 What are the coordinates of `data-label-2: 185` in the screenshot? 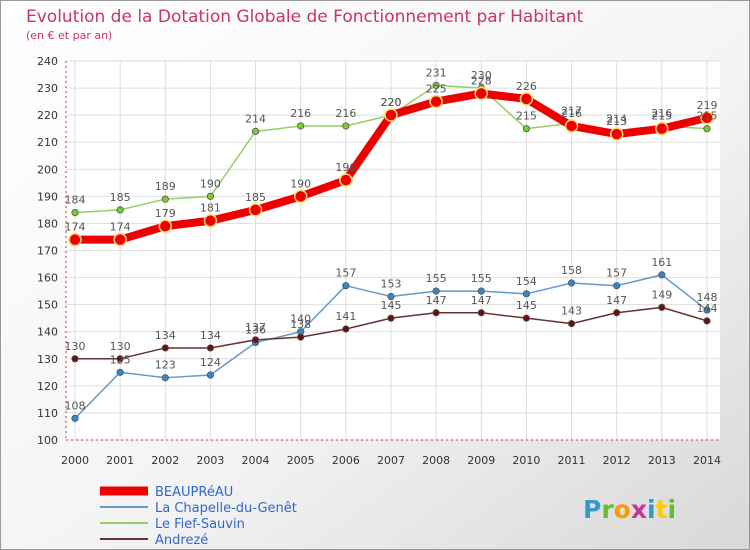 It's located at (120, 197).